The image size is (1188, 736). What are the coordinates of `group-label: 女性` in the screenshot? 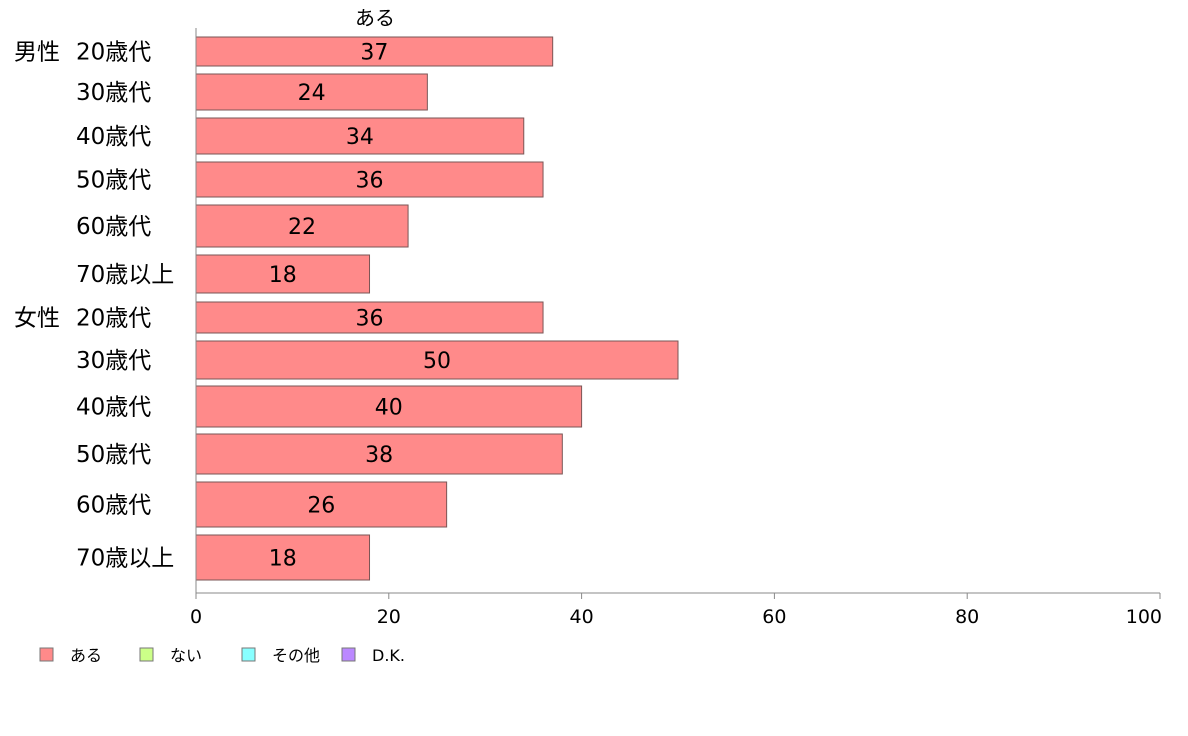 It's located at (37, 319).